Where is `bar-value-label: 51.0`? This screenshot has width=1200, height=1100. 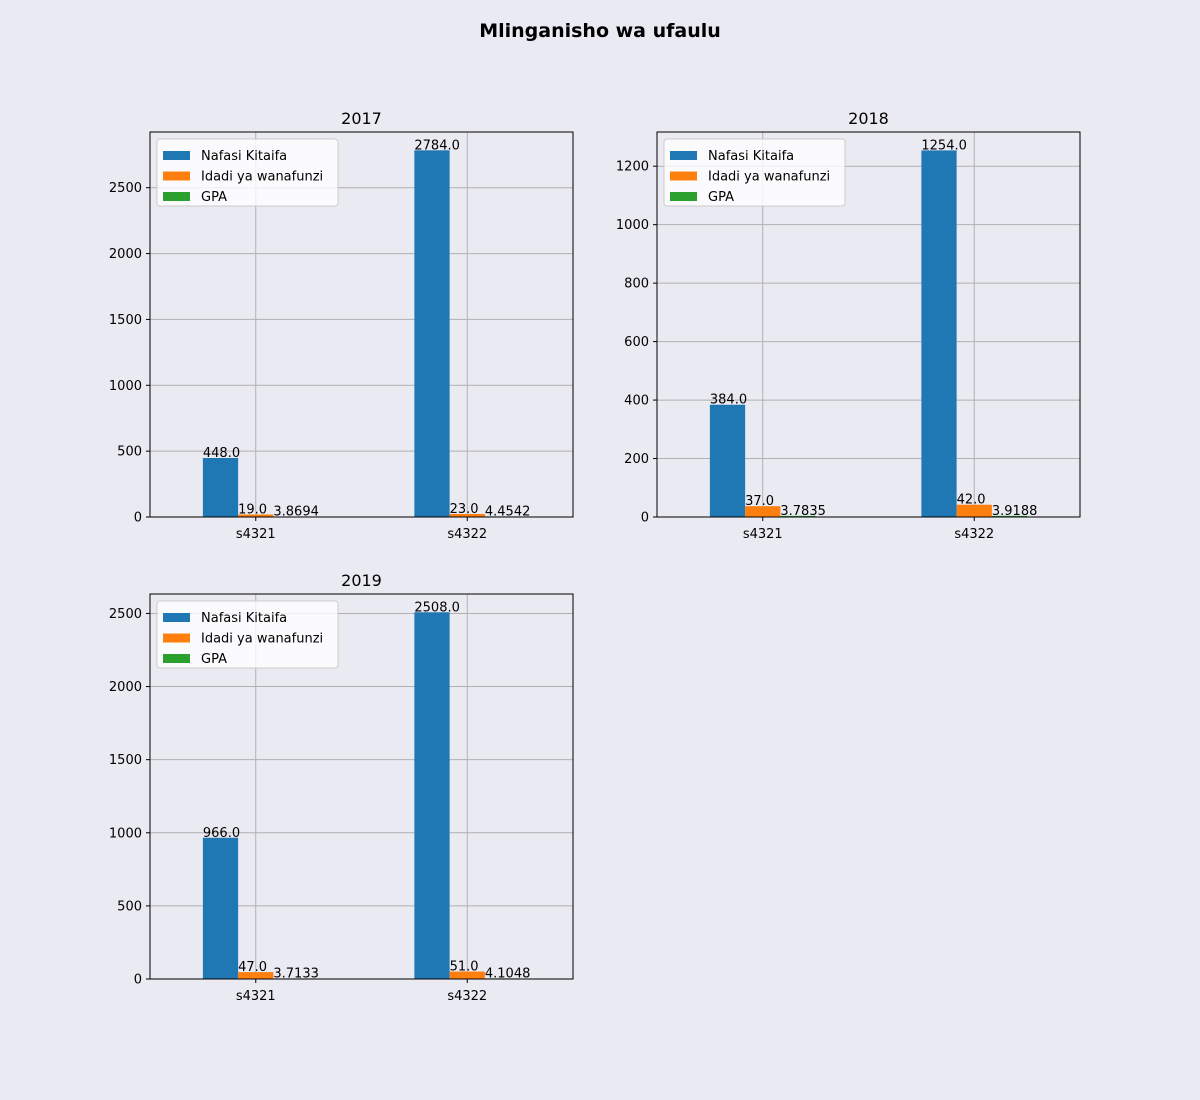 bar-value-label: 51.0 is located at coordinates (464, 967).